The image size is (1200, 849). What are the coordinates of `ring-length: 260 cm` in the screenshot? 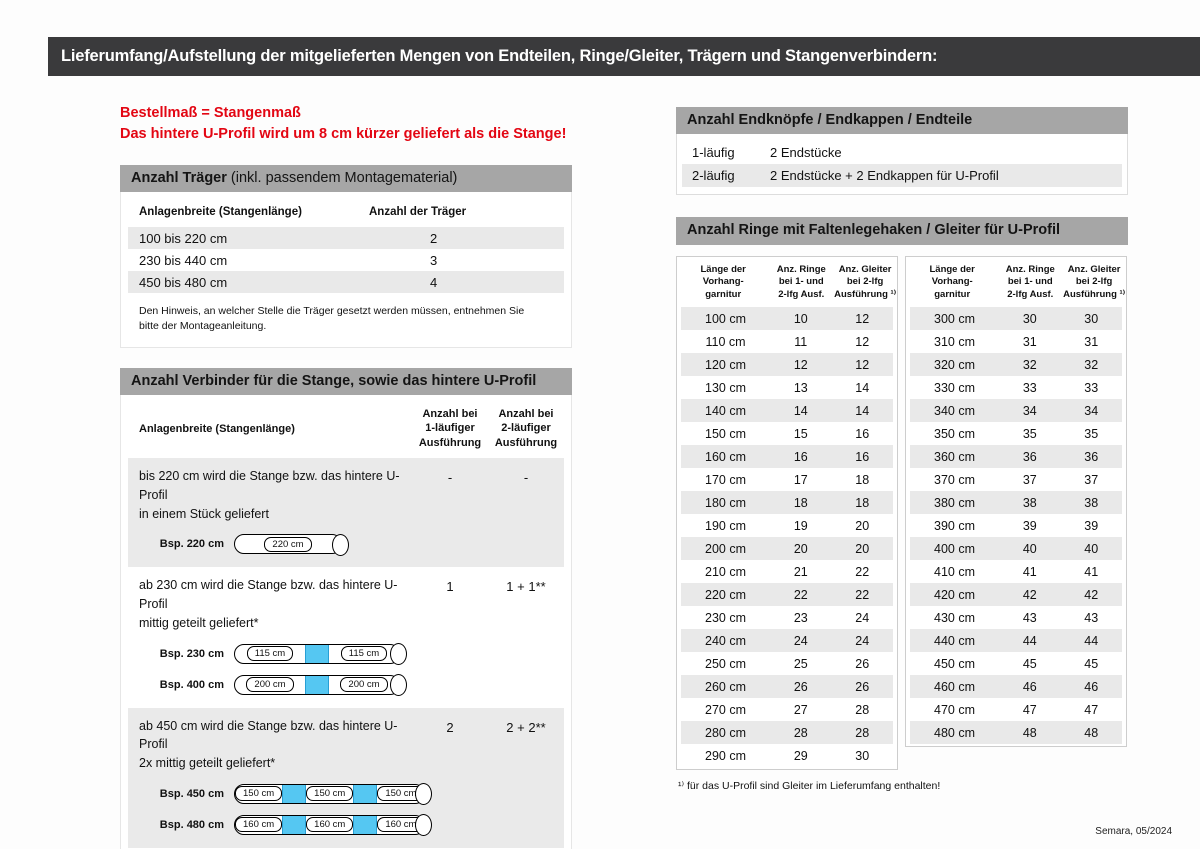 It's located at (726, 686).